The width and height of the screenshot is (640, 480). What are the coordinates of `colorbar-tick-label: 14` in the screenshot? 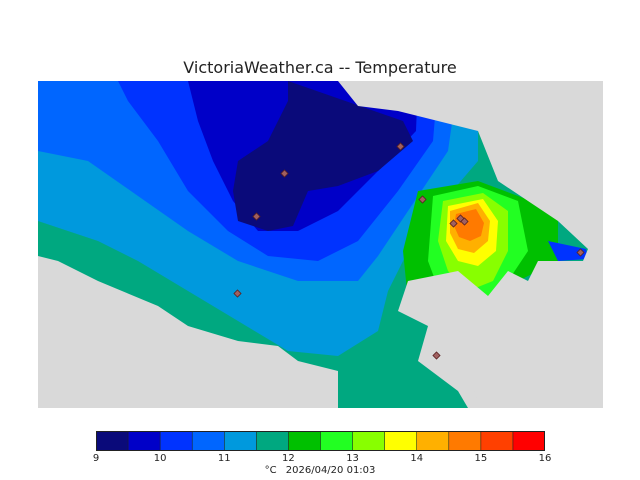 It's located at (417, 458).